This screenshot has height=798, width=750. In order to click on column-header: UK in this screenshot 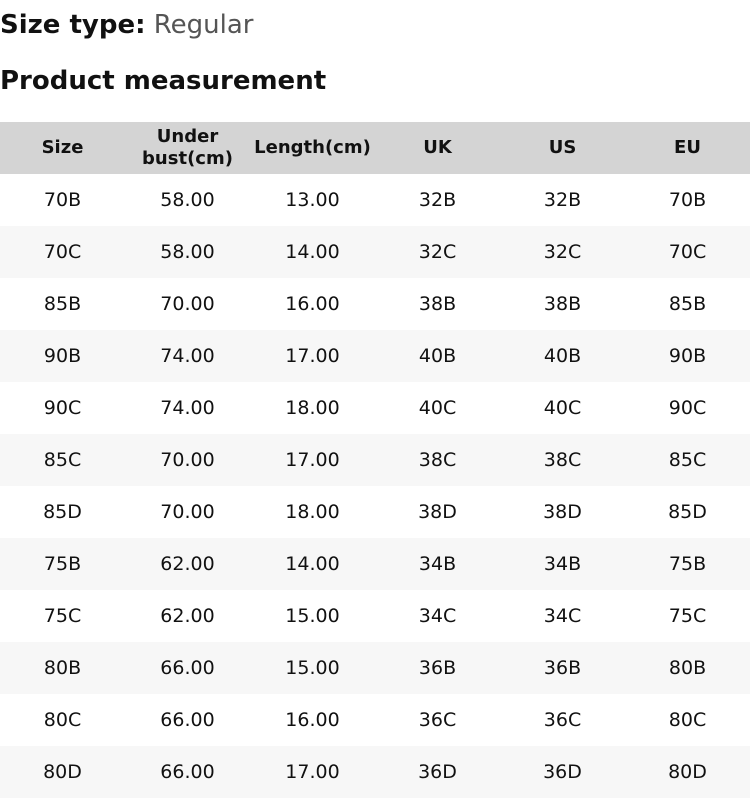, I will do `click(437, 148)`.